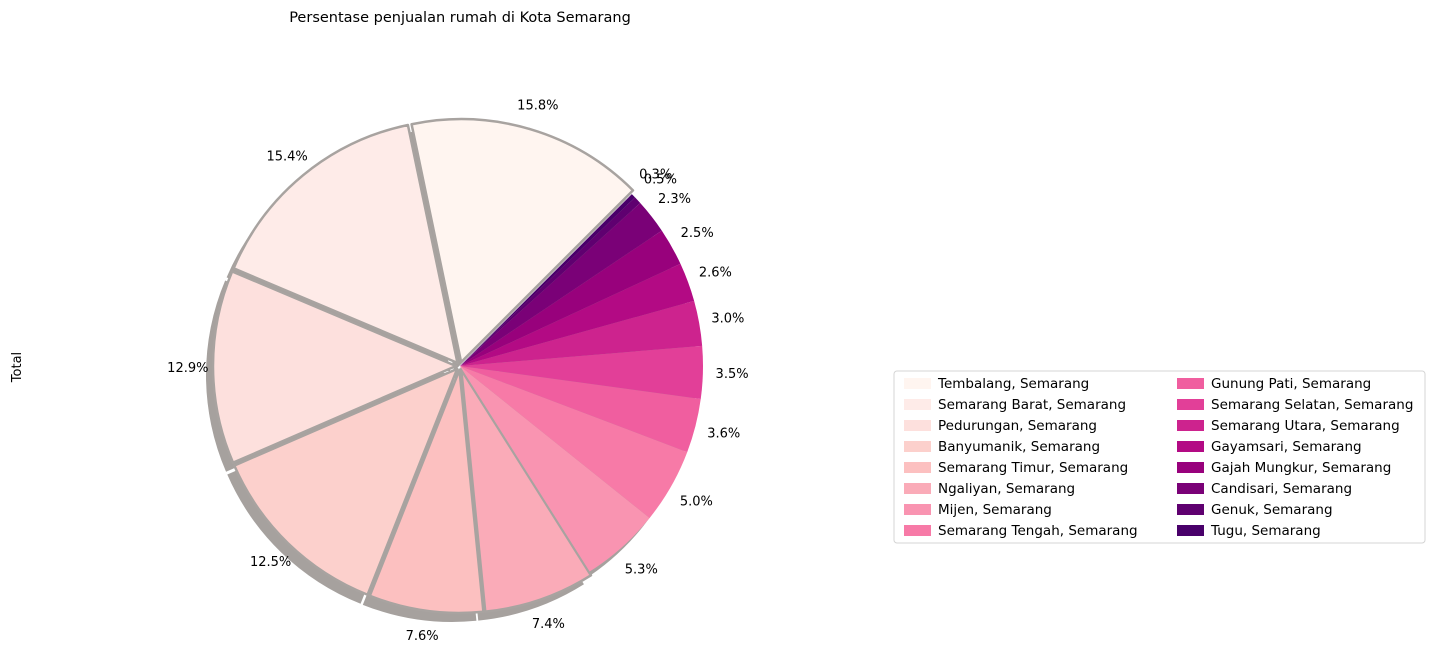 The width and height of the screenshot is (1434, 671). I want to click on legend-label-candisari: Candisari, Semarang, so click(1281, 489).